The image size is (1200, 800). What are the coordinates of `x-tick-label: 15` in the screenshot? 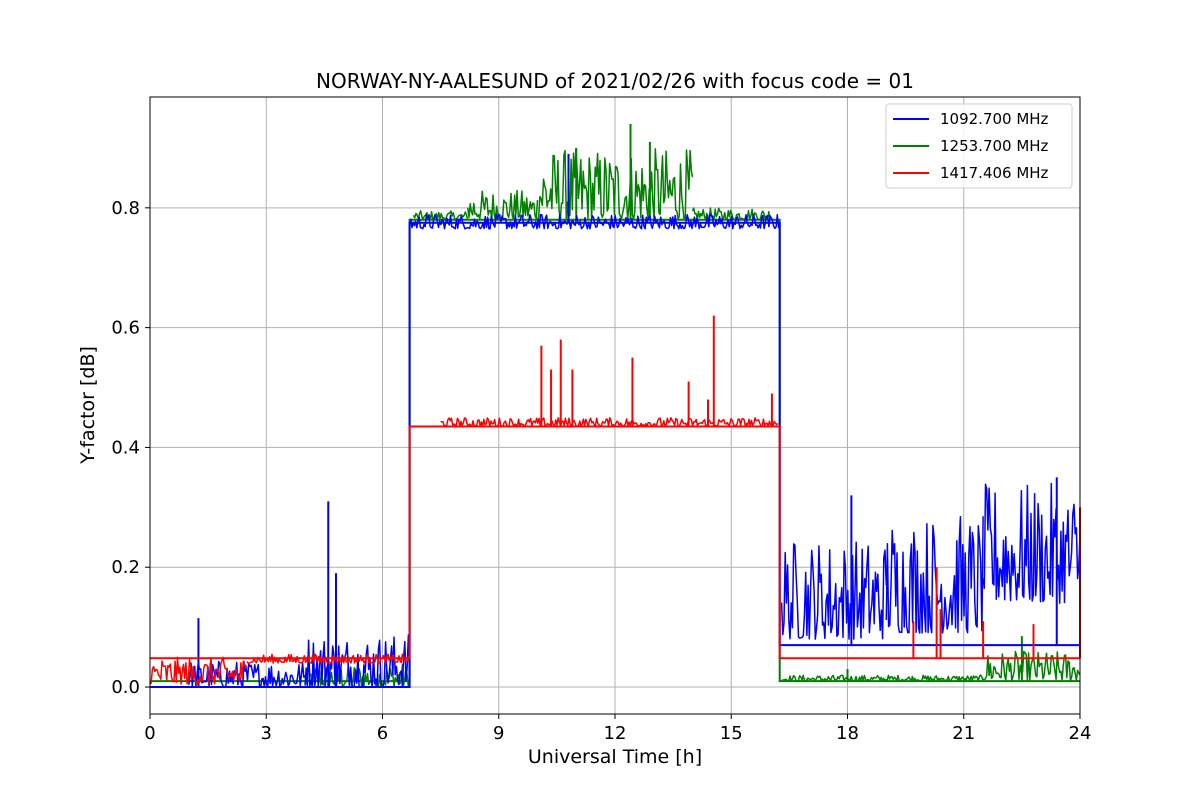 It's located at (731, 733).